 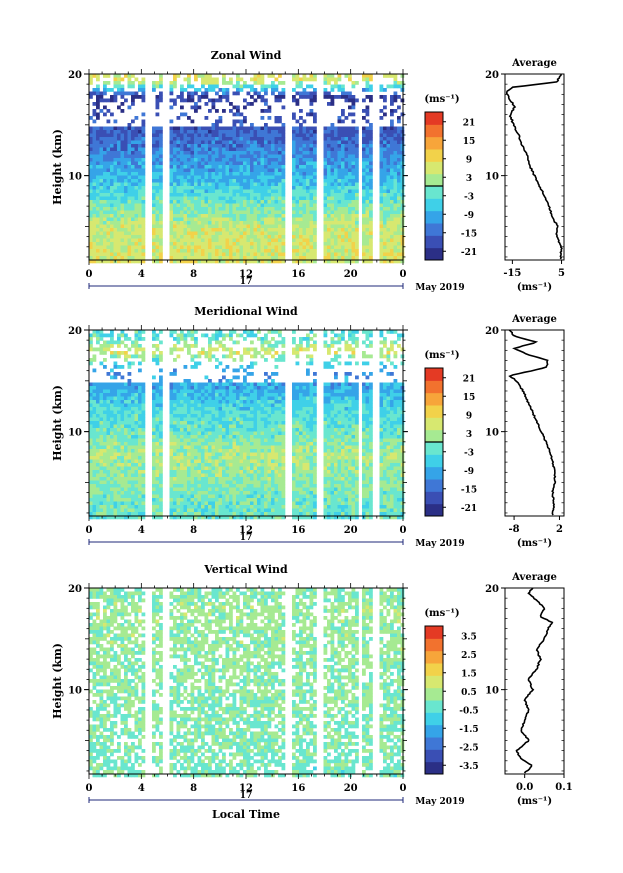 What do you see at coordinates (514, 529) in the screenshot?
I see `average-x-tick-label: -8` at bounding box center [514, 529].